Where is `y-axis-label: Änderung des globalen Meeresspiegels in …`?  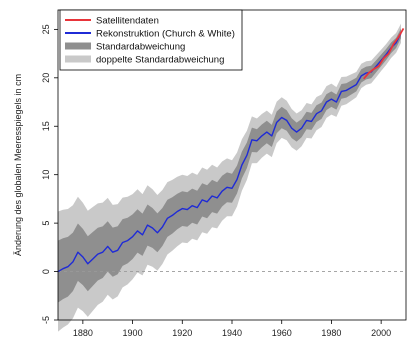 y-axis-label: Änderung des globalen Meeresspiegels in … is located at coordinates (18, 165).